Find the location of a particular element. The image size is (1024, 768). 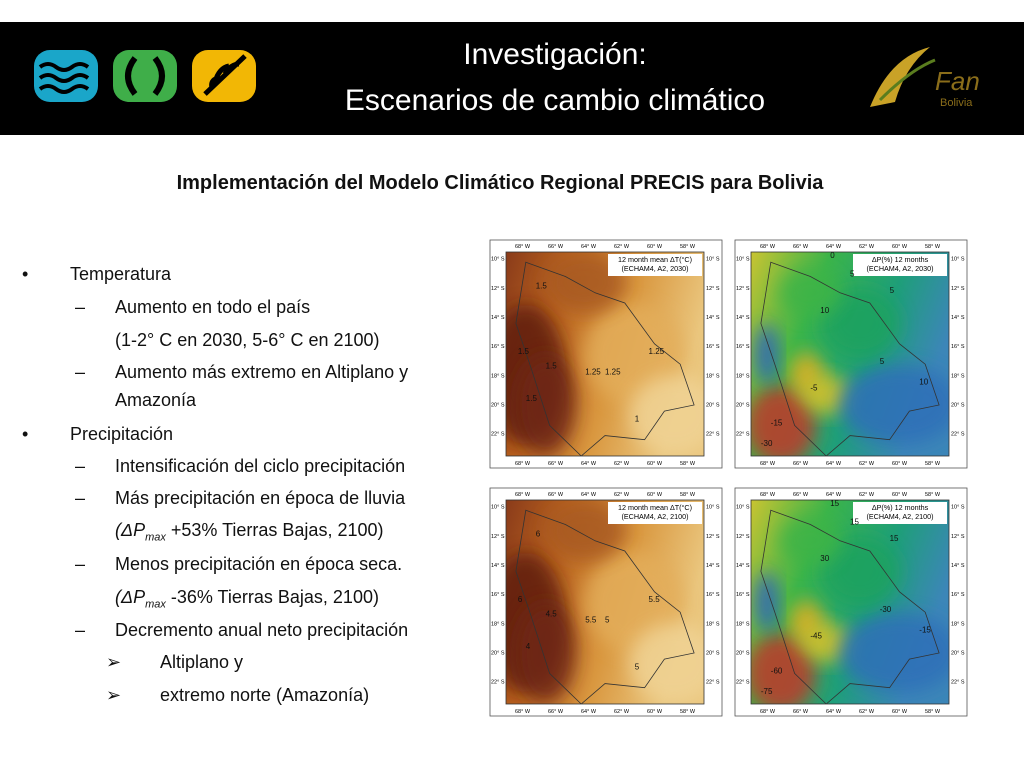

caption: (ECHAM4, A2, 2030) is located at coordinates (654, 268).